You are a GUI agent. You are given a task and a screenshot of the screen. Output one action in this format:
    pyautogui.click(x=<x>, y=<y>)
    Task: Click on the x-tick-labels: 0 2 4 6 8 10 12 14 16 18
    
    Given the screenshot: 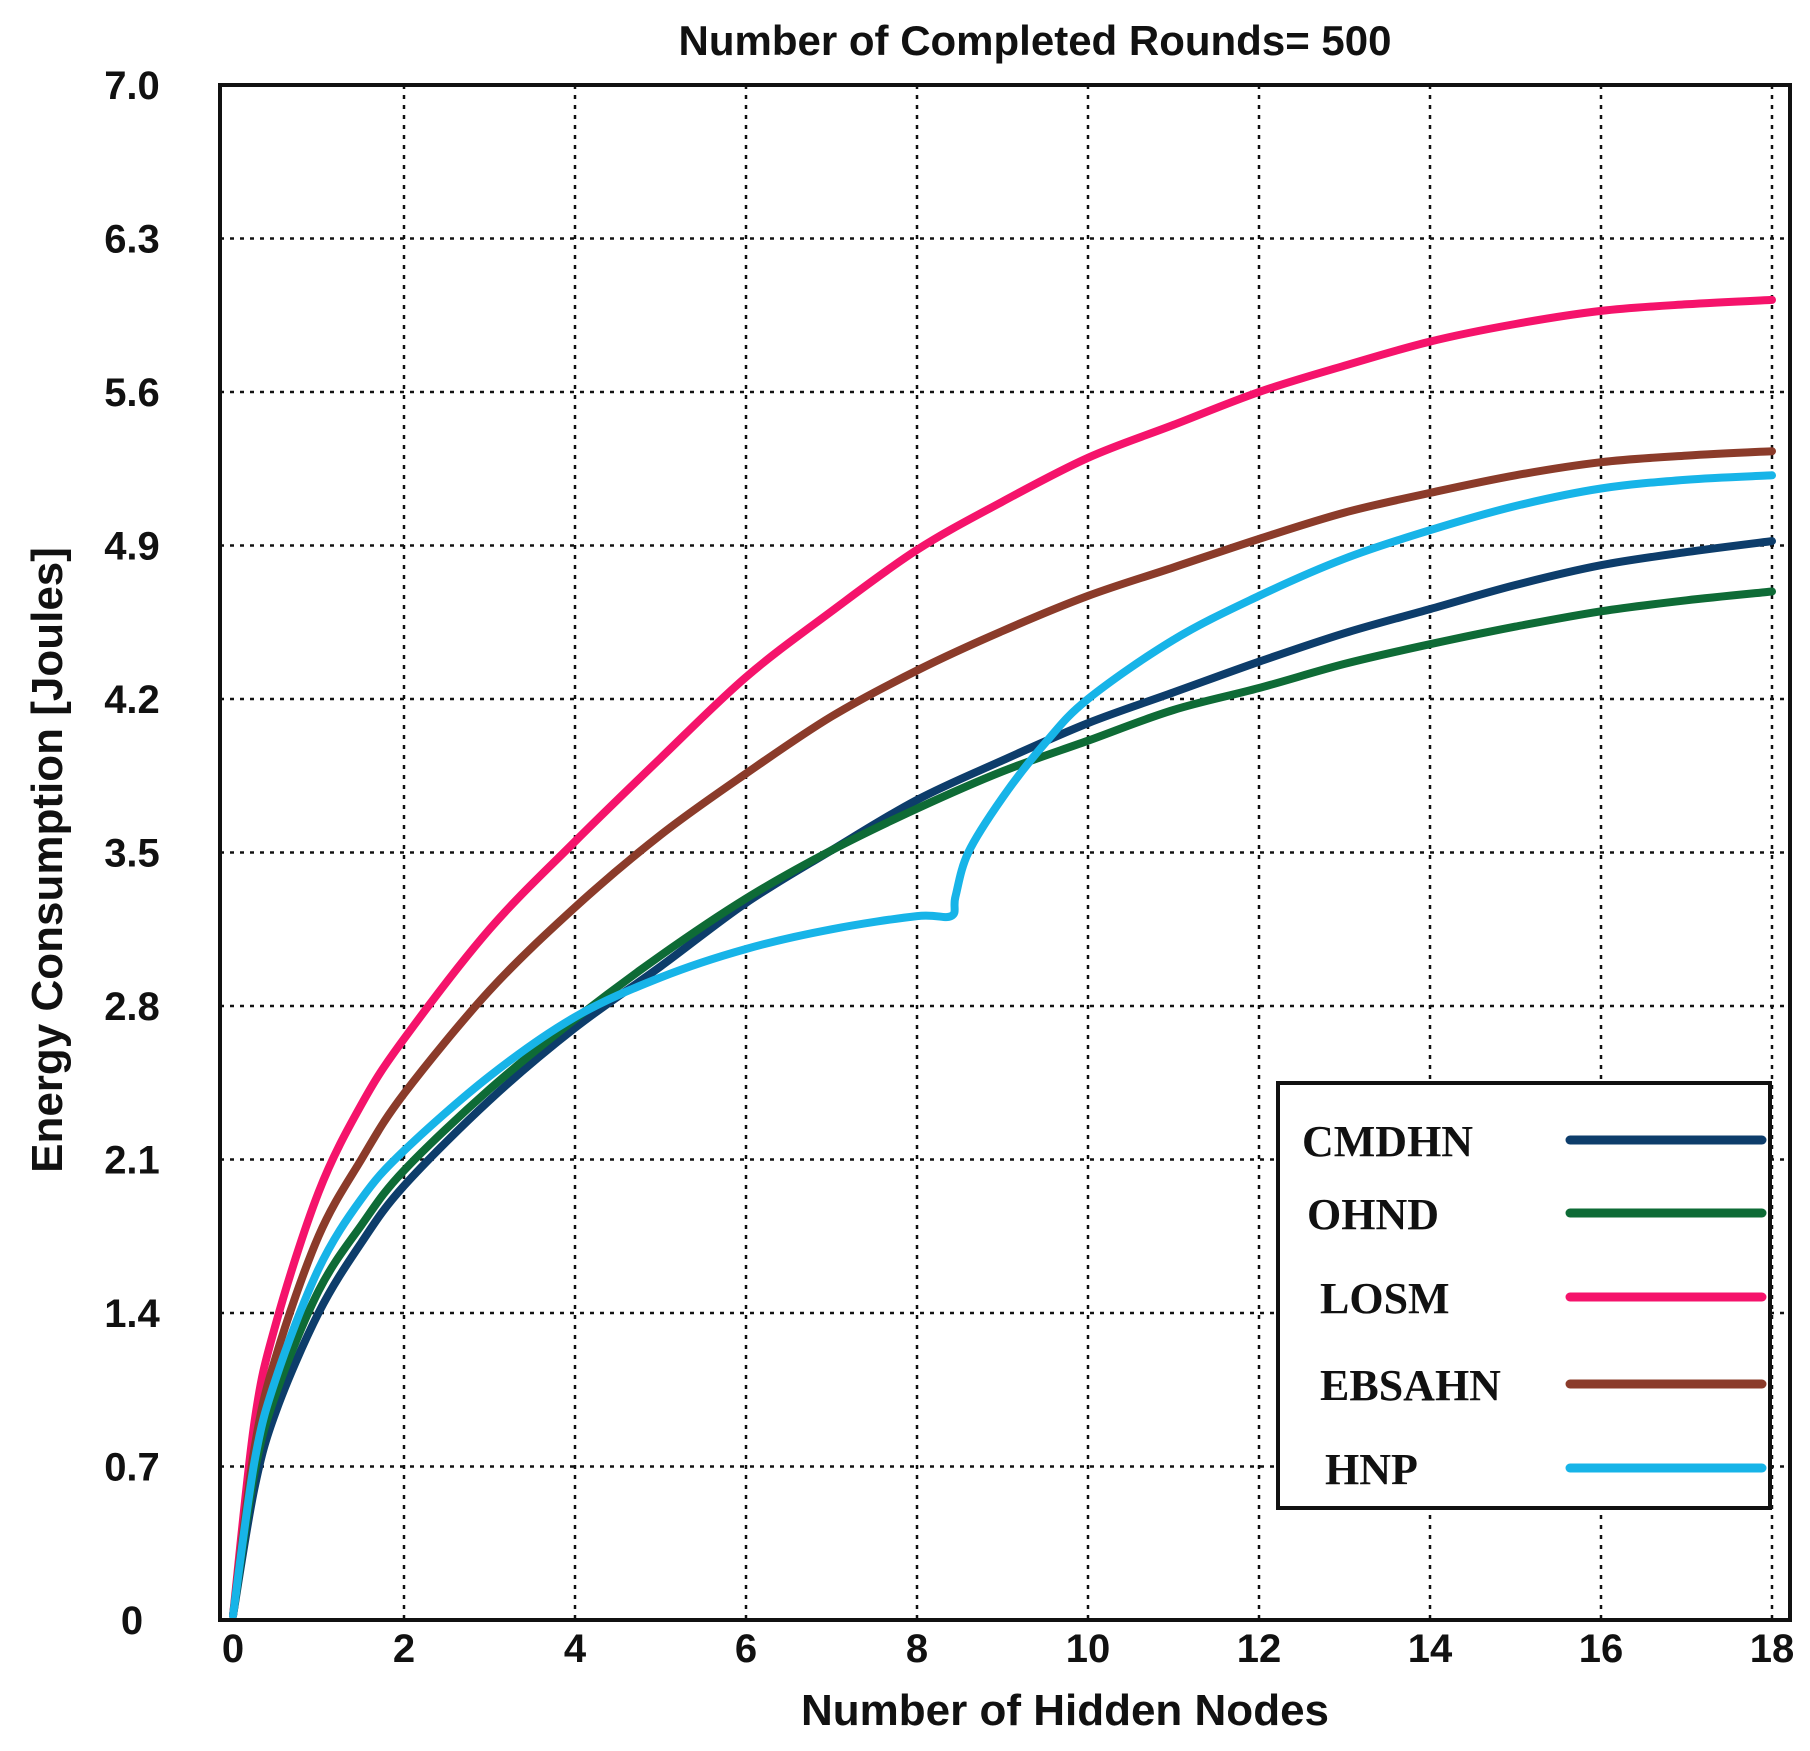 What is the action you would take?
    pyautogui.click(x=1008, y=1649)
    